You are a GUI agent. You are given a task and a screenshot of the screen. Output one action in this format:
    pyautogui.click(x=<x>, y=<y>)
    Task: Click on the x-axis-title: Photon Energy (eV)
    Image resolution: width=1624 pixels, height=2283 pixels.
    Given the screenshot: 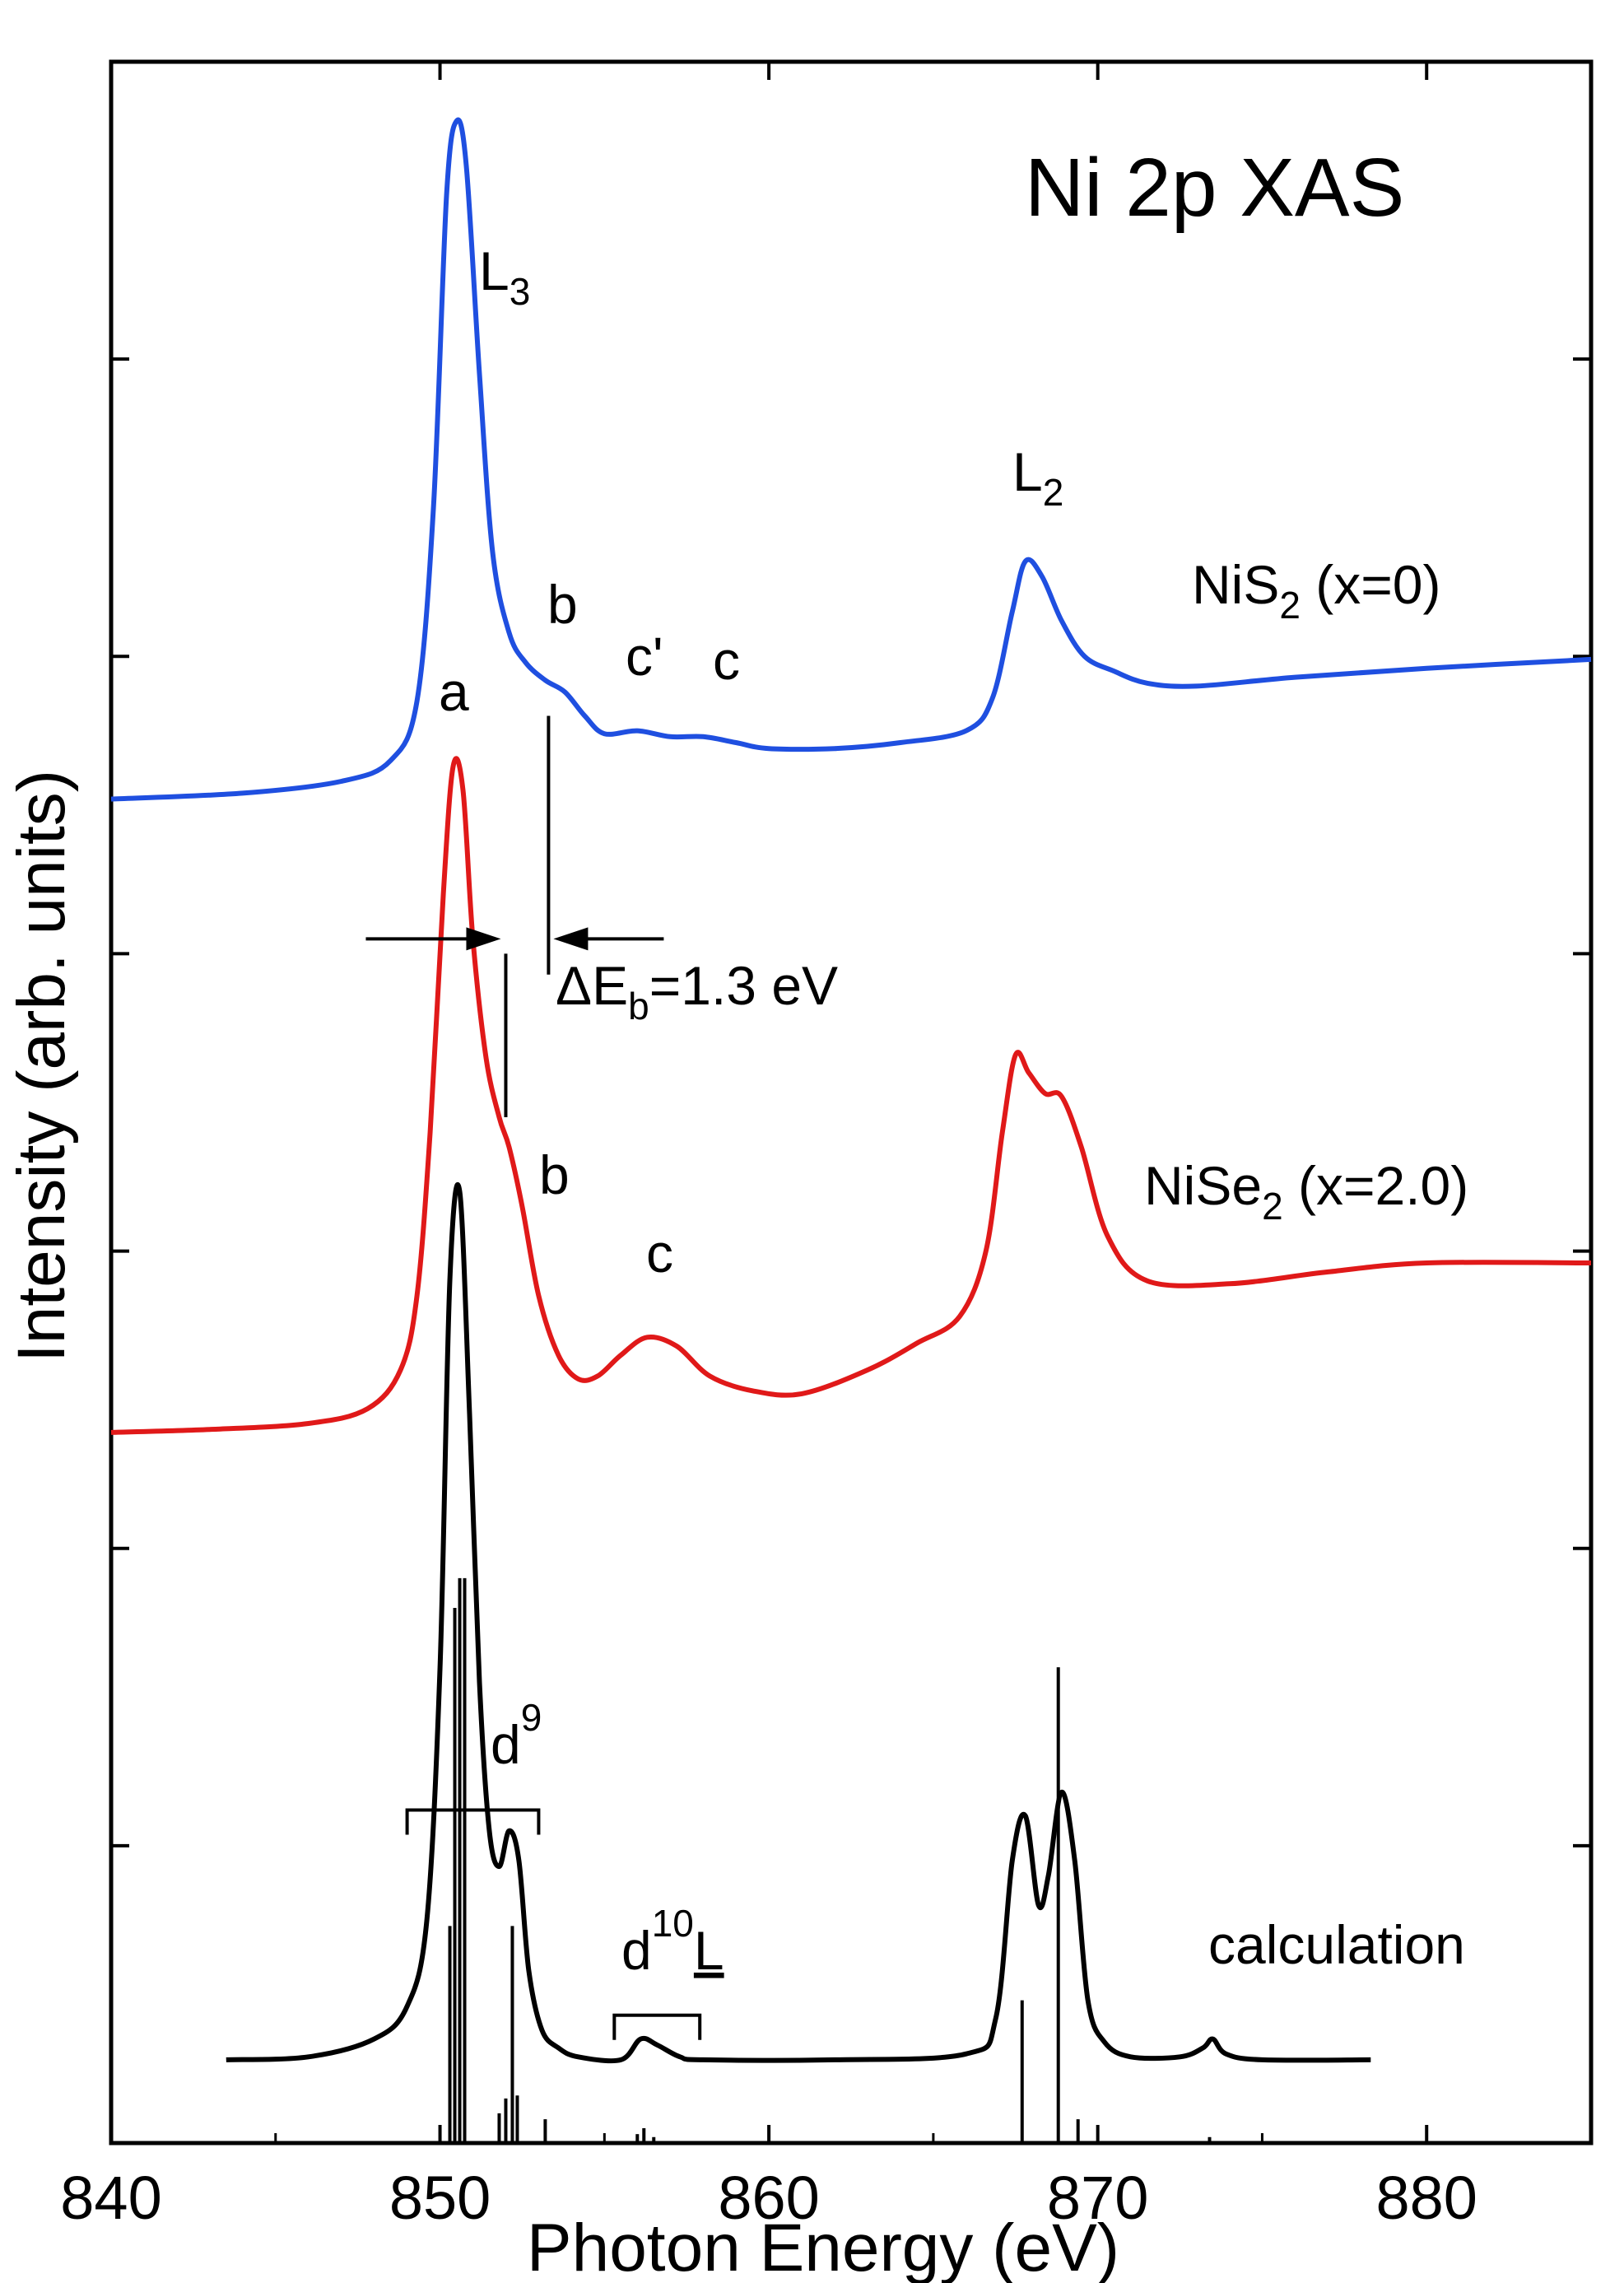 What is the action you would take?
    pyautogui.click(x=823, y=2247)
    